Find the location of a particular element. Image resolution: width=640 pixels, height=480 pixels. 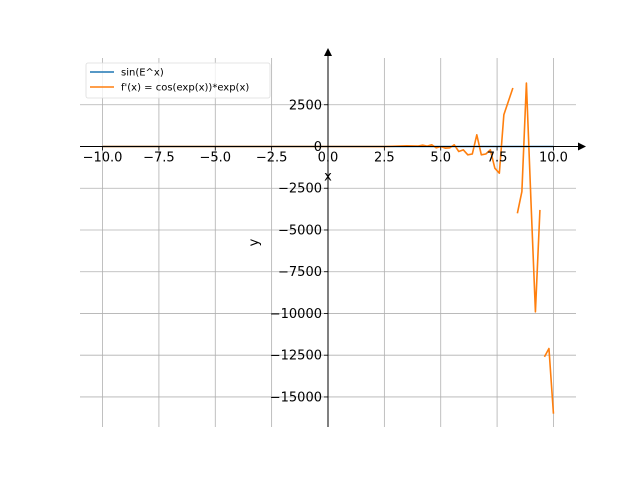

y-tick-label: −2500 is located at coordinates (300, 189).